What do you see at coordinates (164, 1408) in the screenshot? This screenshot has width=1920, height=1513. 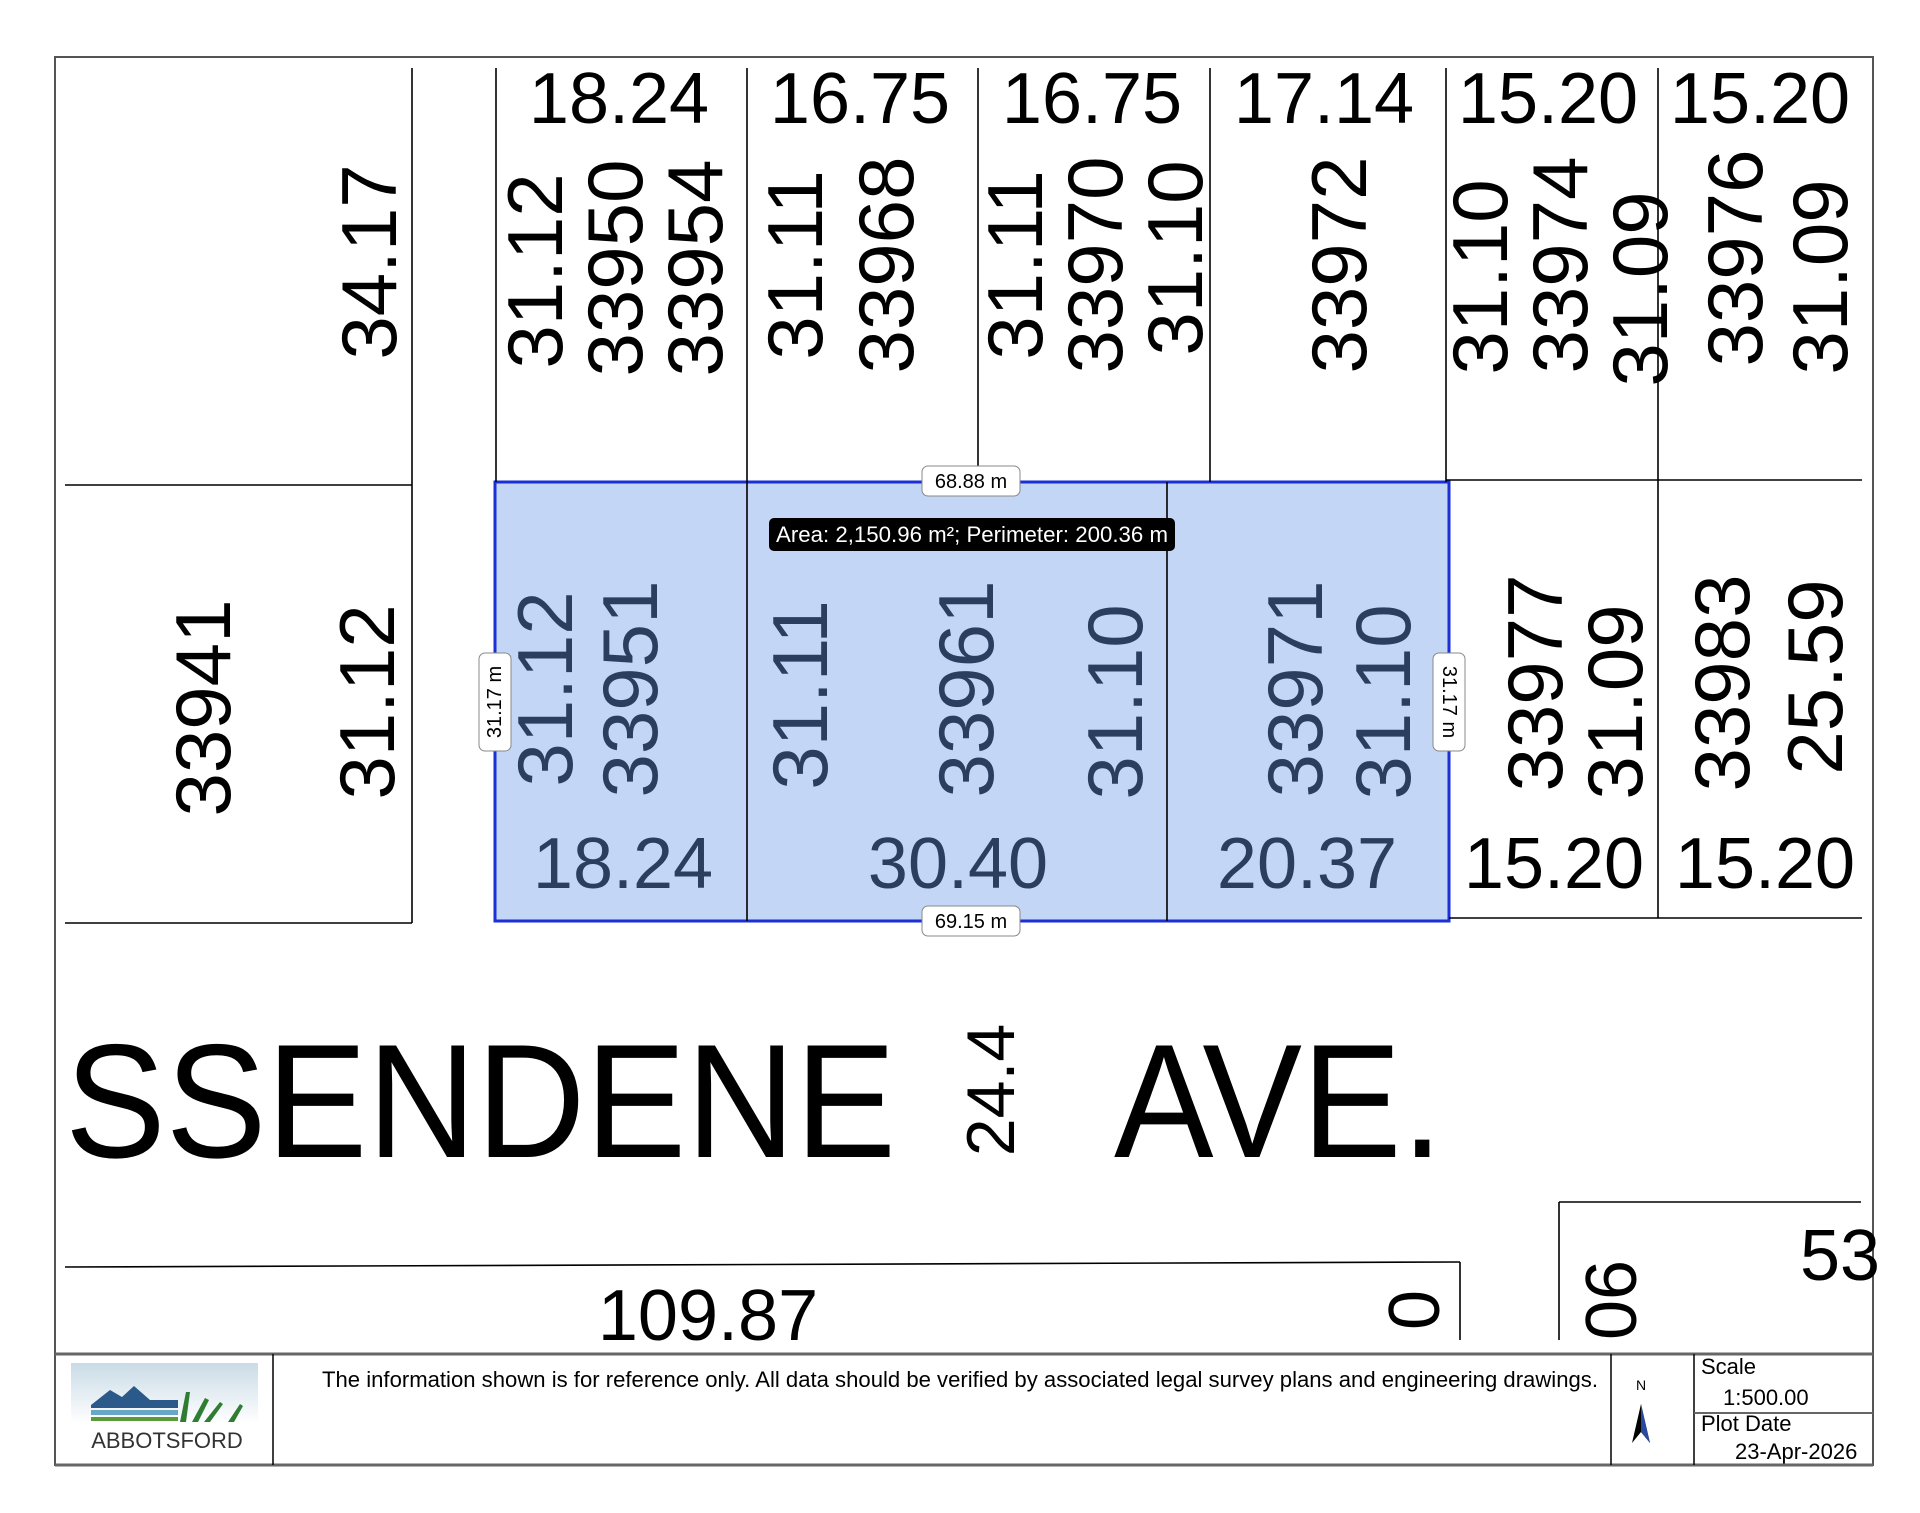 I see `abbotsford-logo: ABBOTSFORD` at bounding box center [164, 1408].